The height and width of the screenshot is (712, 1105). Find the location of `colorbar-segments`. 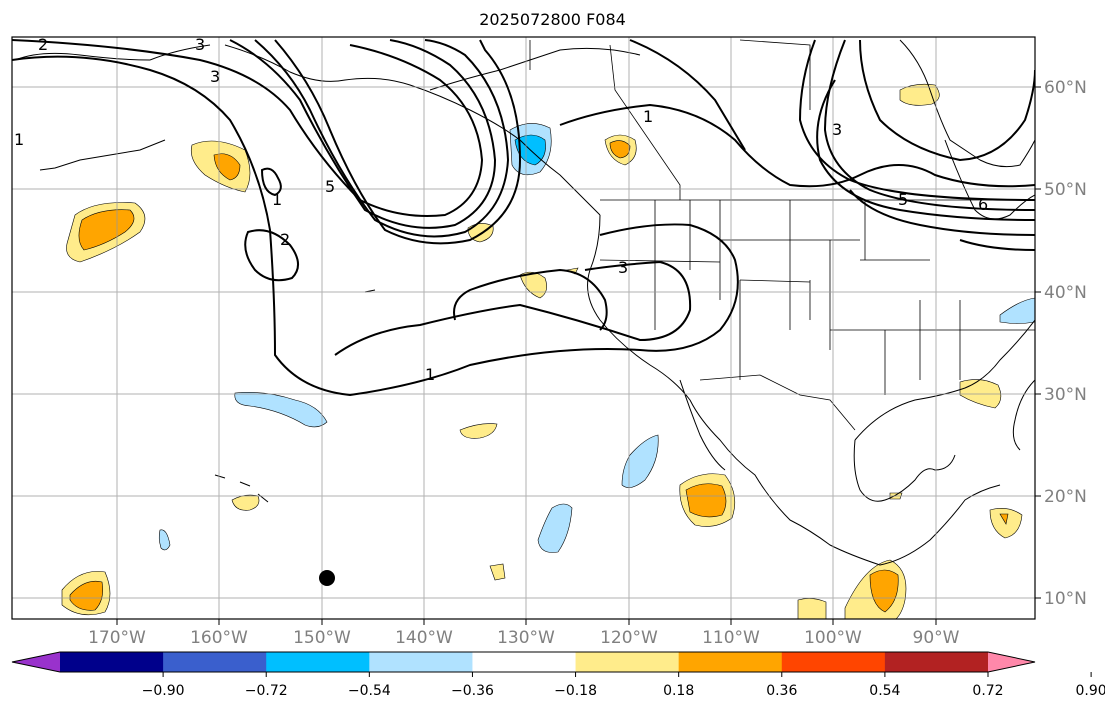

colorbar-segments is located at coordinates (523, 662).